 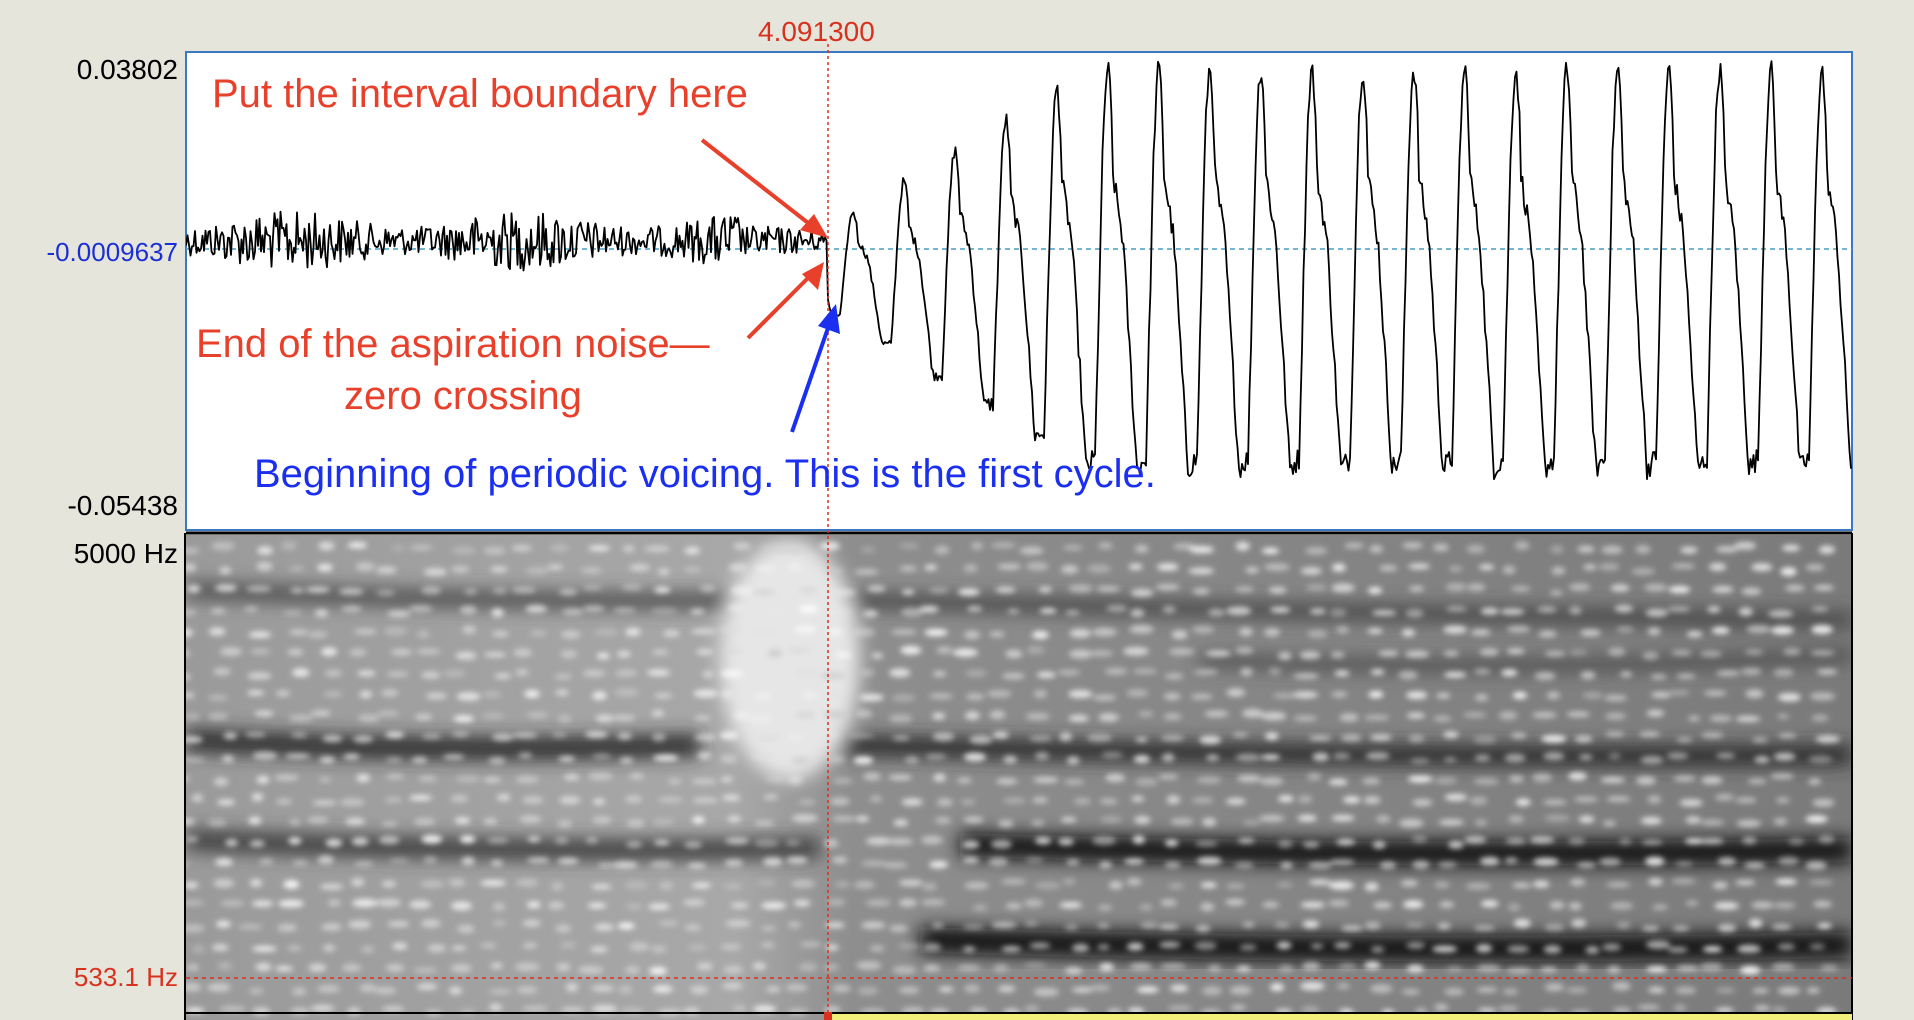 What do you see at coordinates (785, 301) in the screenshot?
I see `aspiration-arrow` at bounding box center [785, 301].